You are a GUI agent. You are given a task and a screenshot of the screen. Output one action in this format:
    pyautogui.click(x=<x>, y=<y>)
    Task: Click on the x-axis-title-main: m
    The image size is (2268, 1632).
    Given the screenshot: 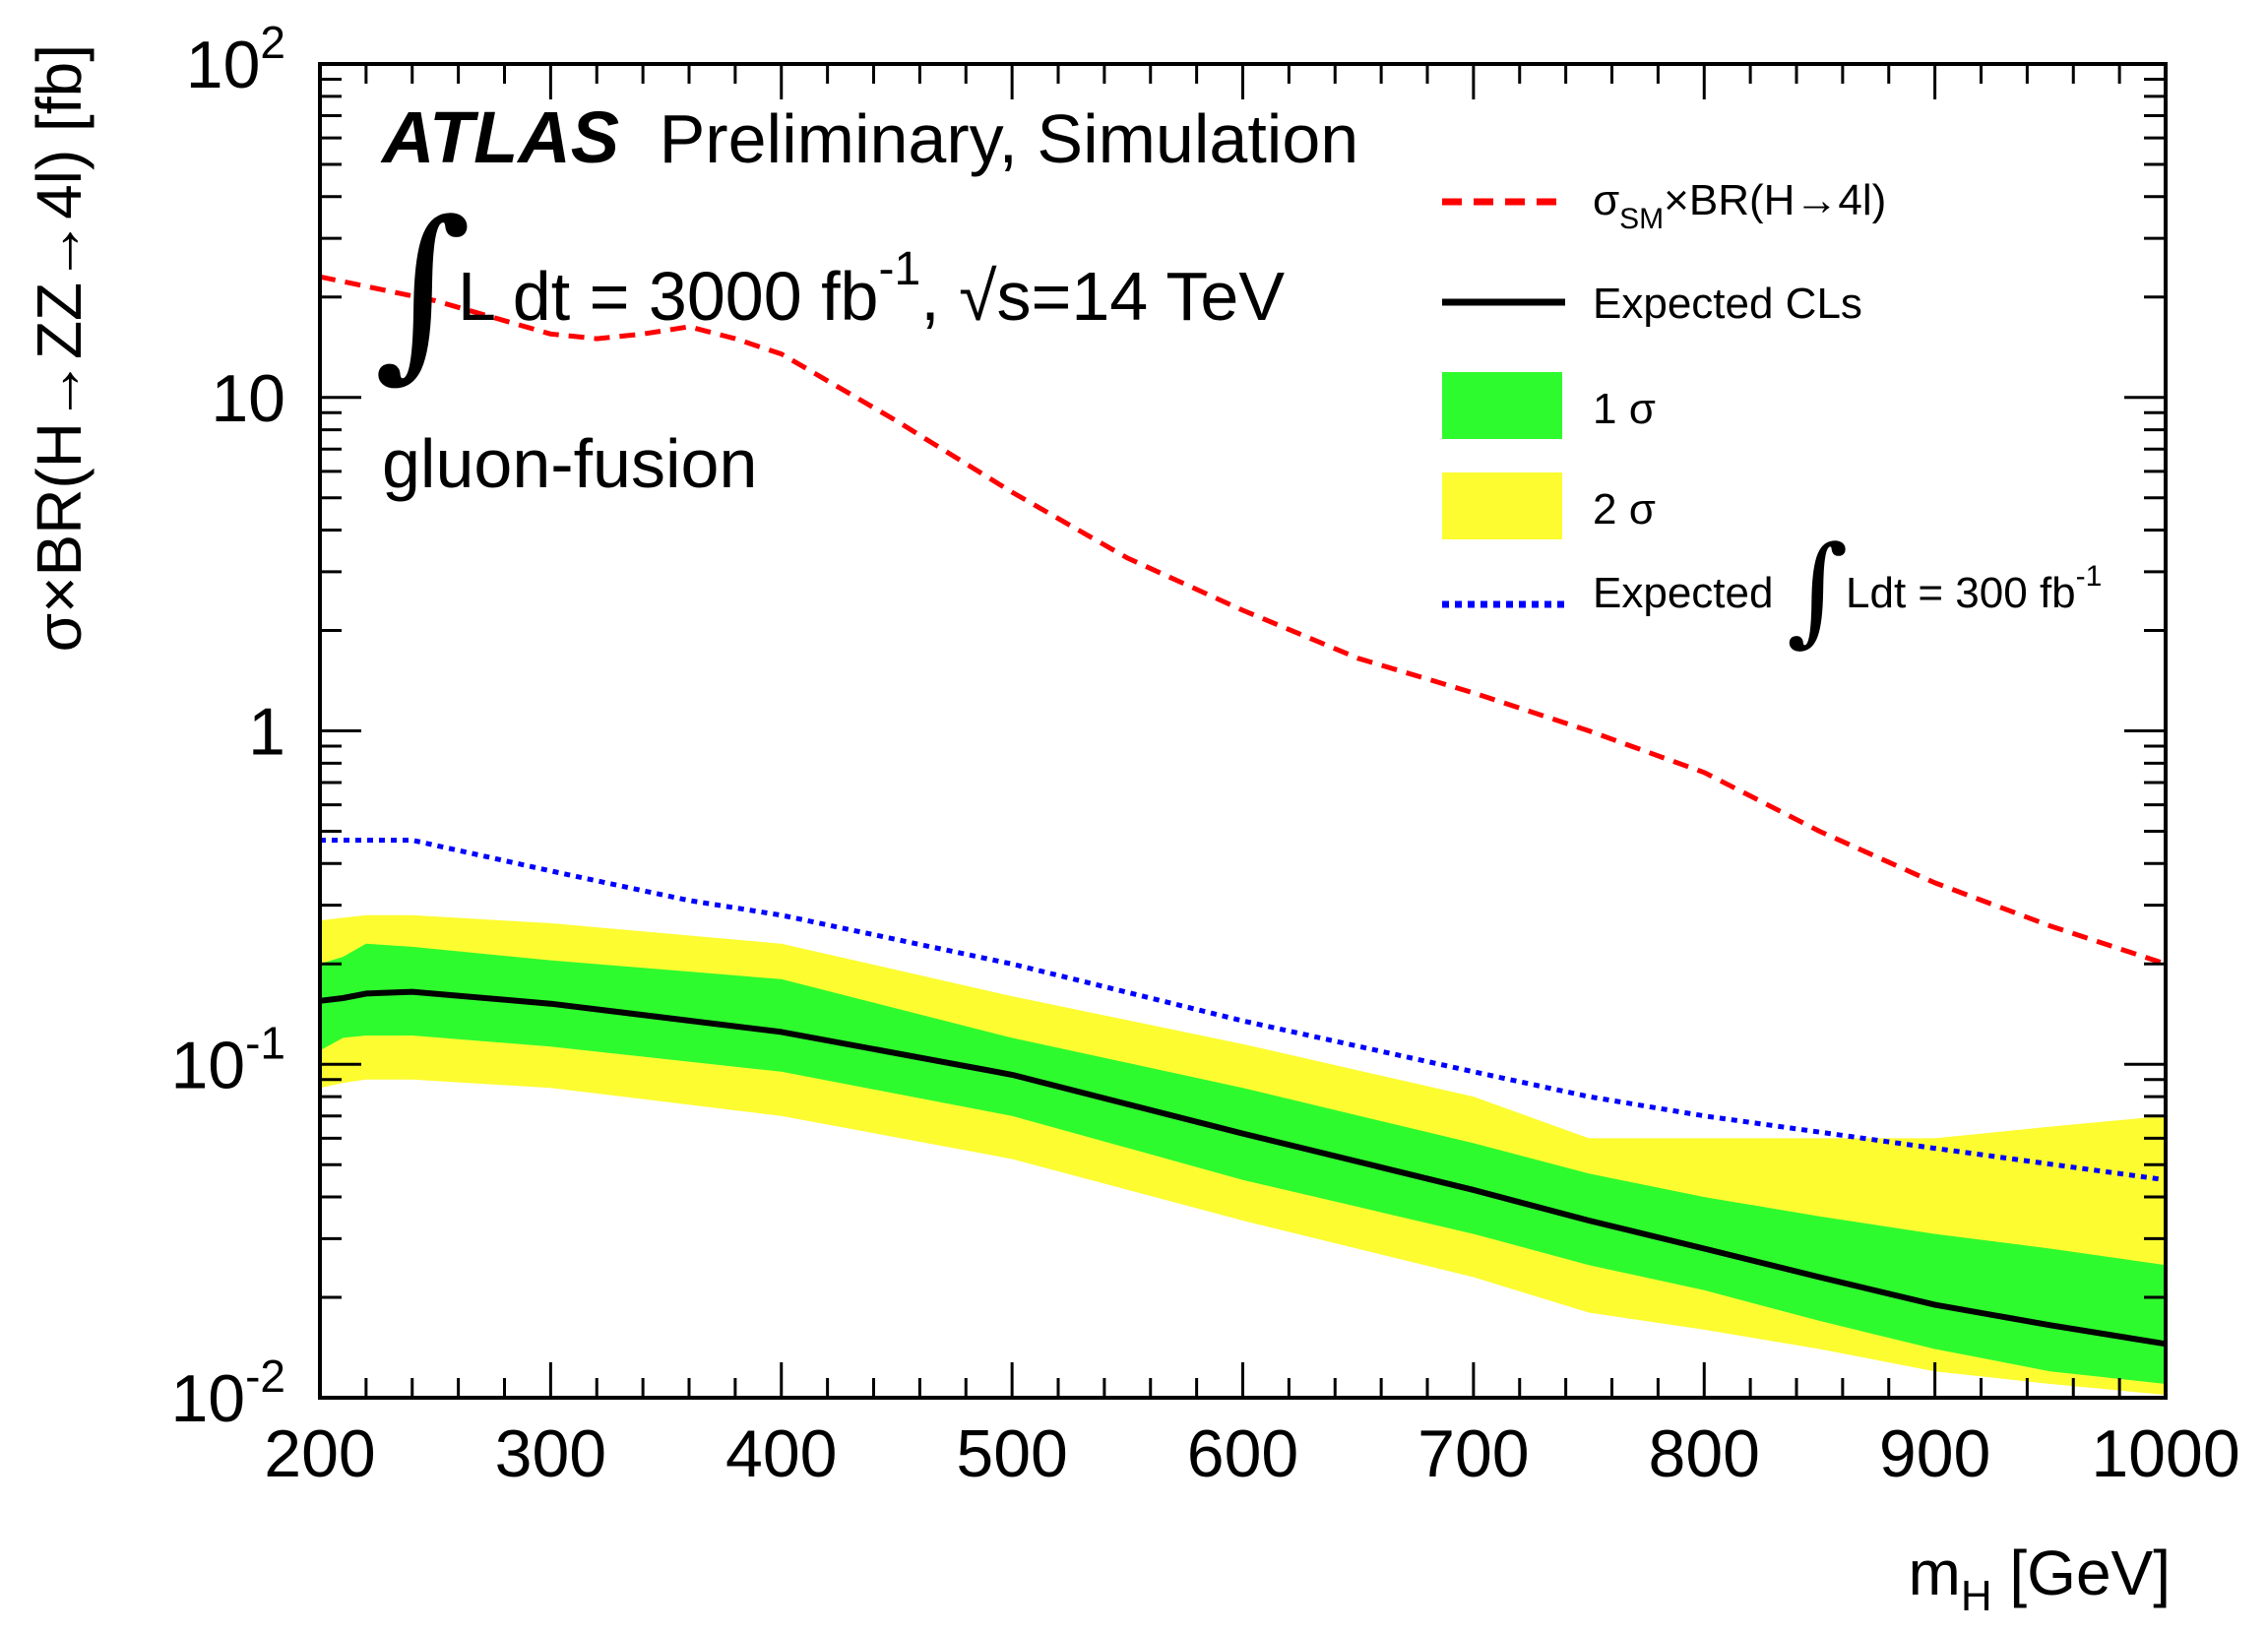 What is the action you would take?
    pyautogui.click(x=1935, y=1573)
    